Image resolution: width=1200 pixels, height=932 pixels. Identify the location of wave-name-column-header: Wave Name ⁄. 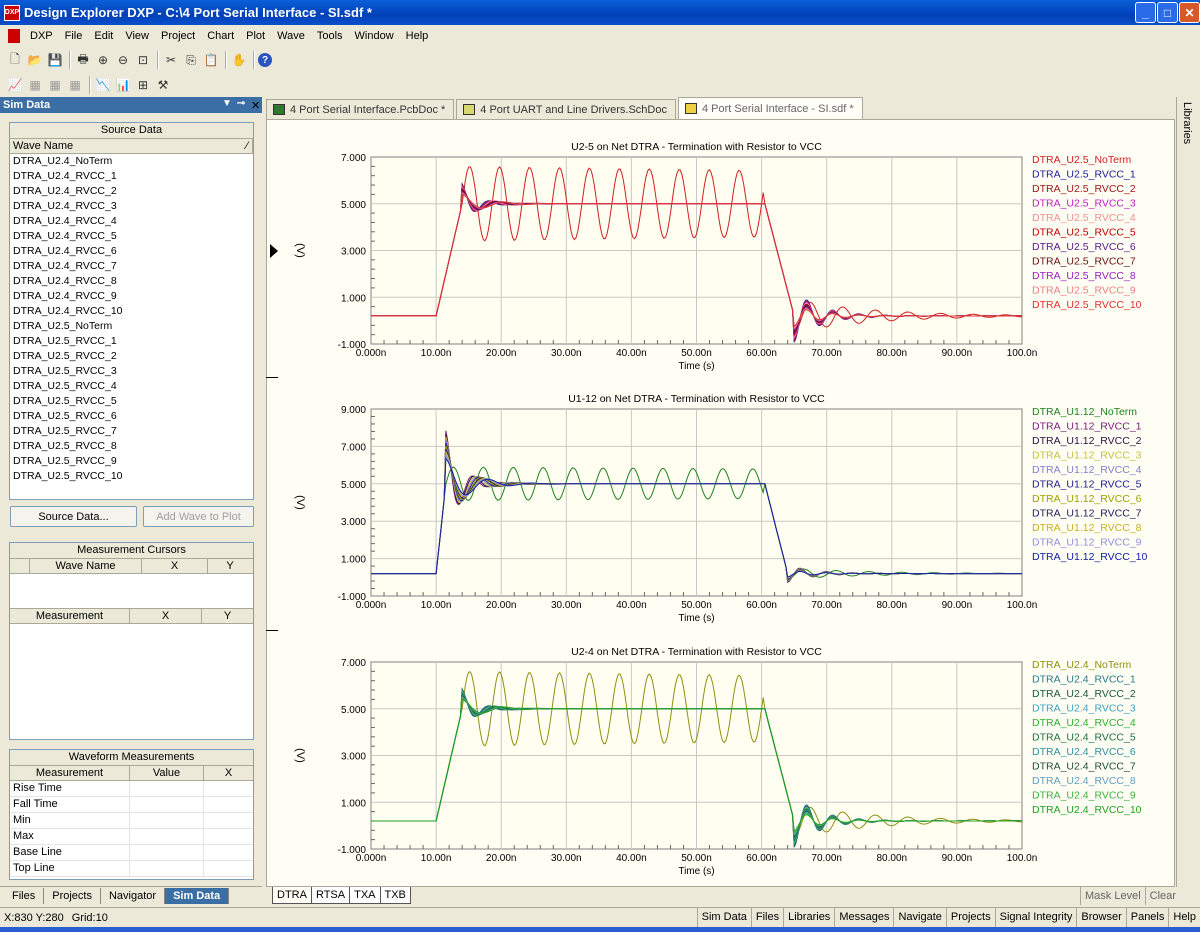
(131, 146).